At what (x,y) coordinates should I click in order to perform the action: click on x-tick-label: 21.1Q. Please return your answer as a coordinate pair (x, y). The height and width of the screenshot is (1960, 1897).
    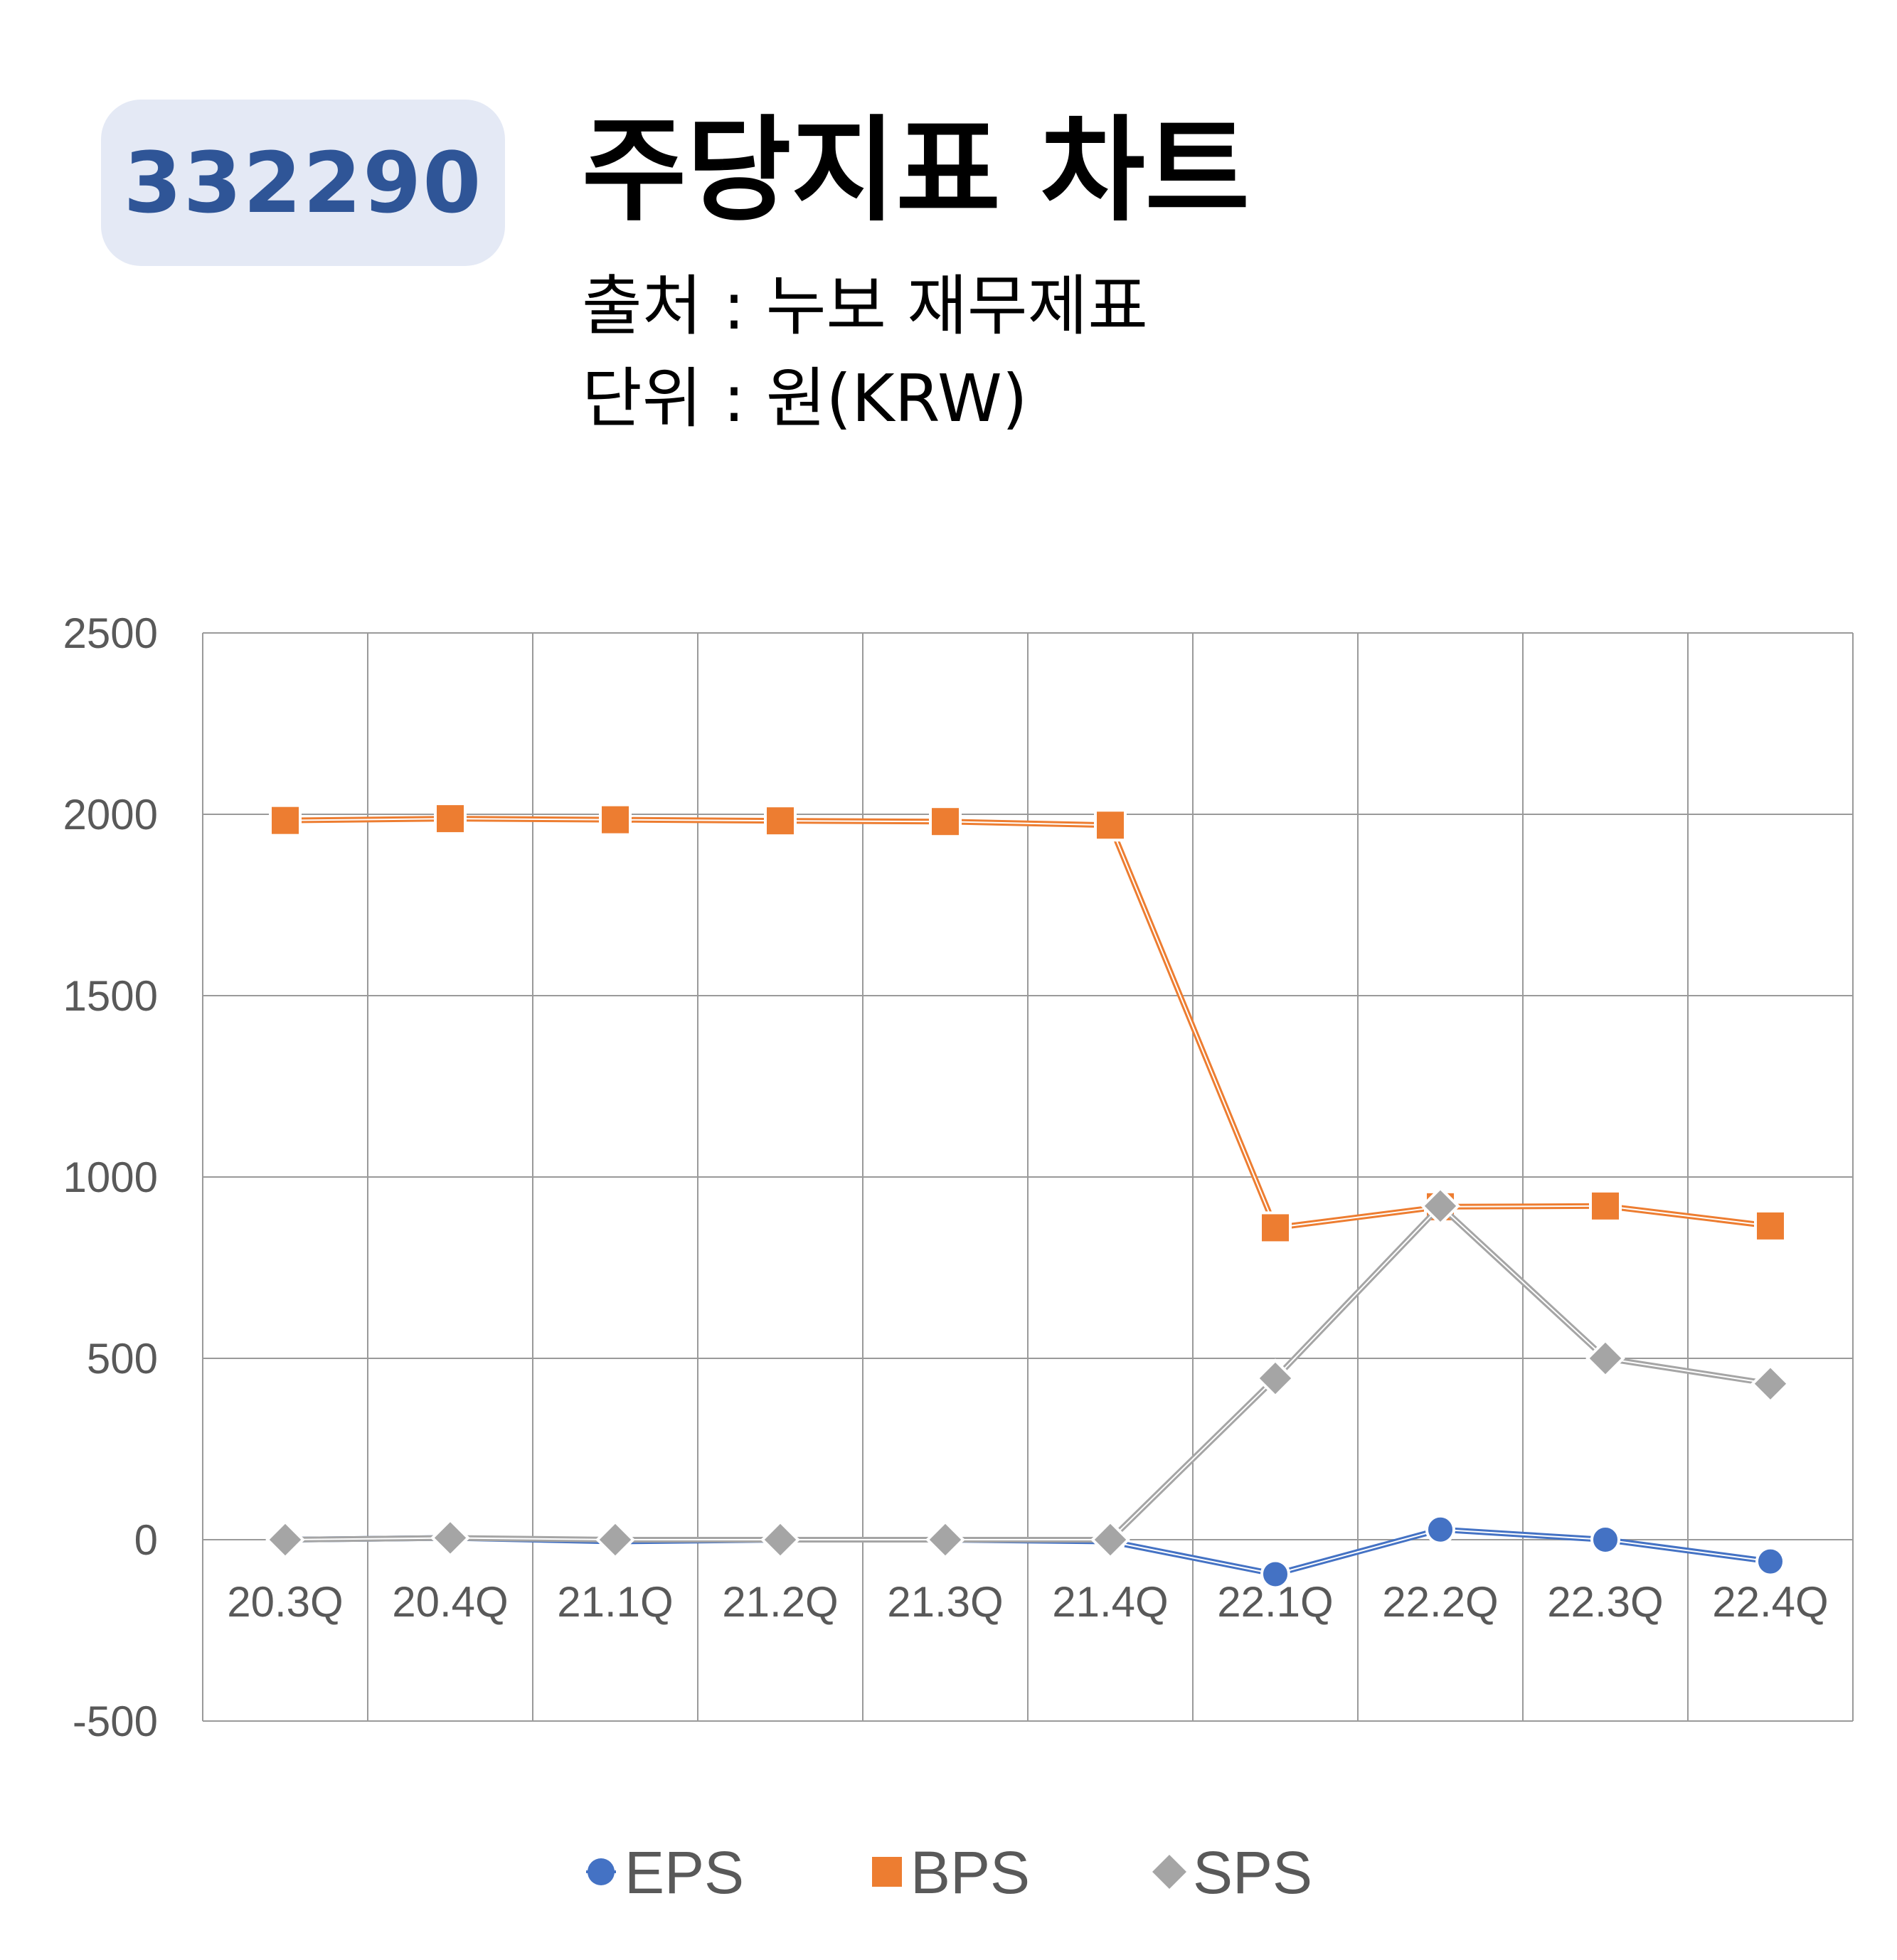
    Looking at the image, I should click on (615, 1602).